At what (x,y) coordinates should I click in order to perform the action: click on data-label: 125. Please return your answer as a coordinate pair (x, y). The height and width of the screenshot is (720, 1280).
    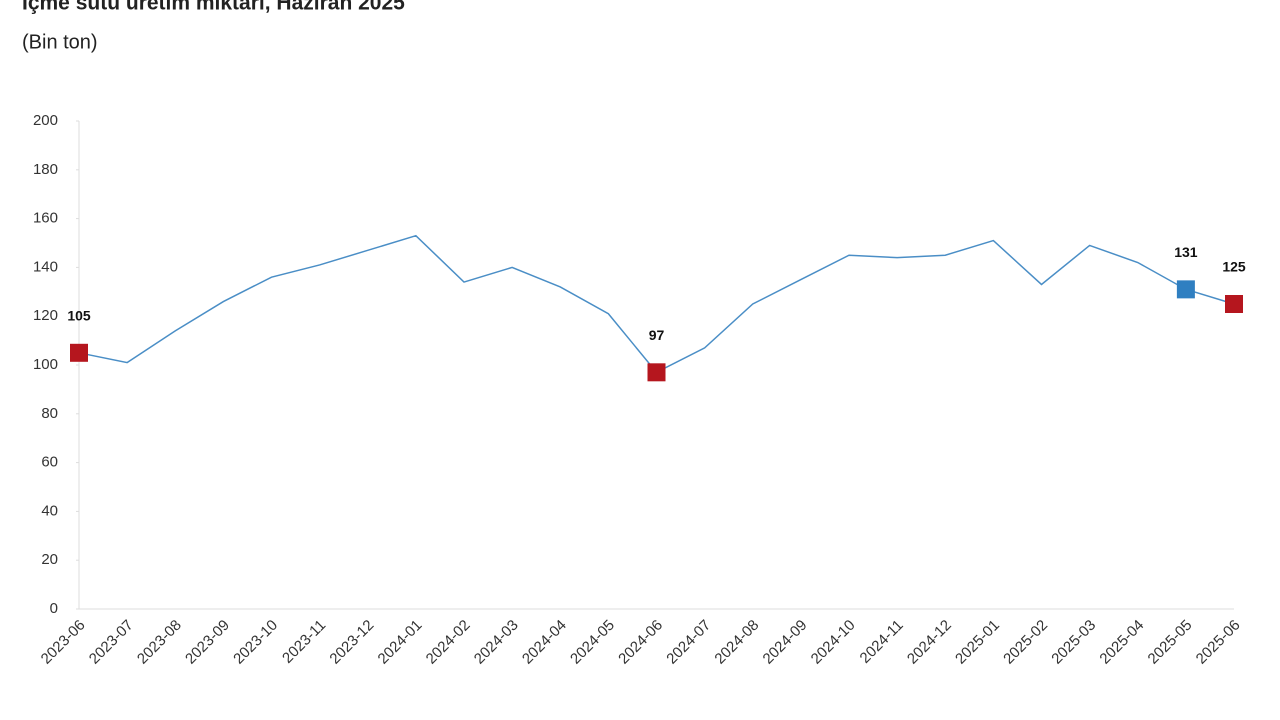
    Looking at the image, I should click on (1234, 267).